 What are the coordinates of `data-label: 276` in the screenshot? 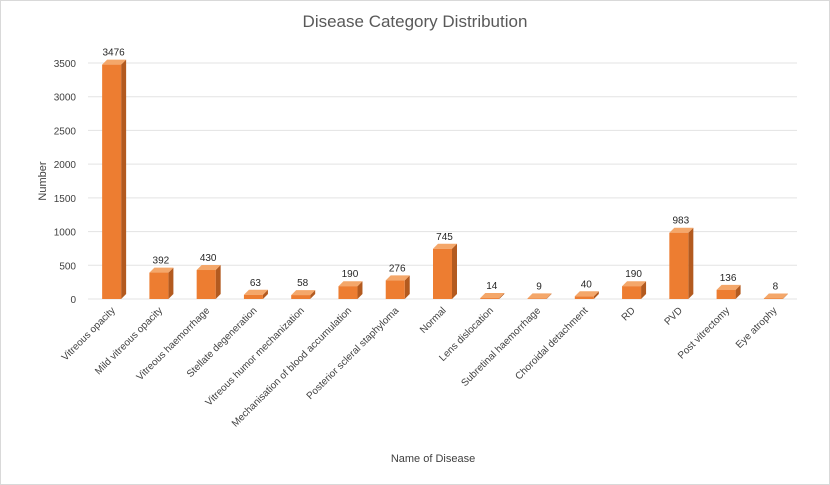 It's located at (397, 268).